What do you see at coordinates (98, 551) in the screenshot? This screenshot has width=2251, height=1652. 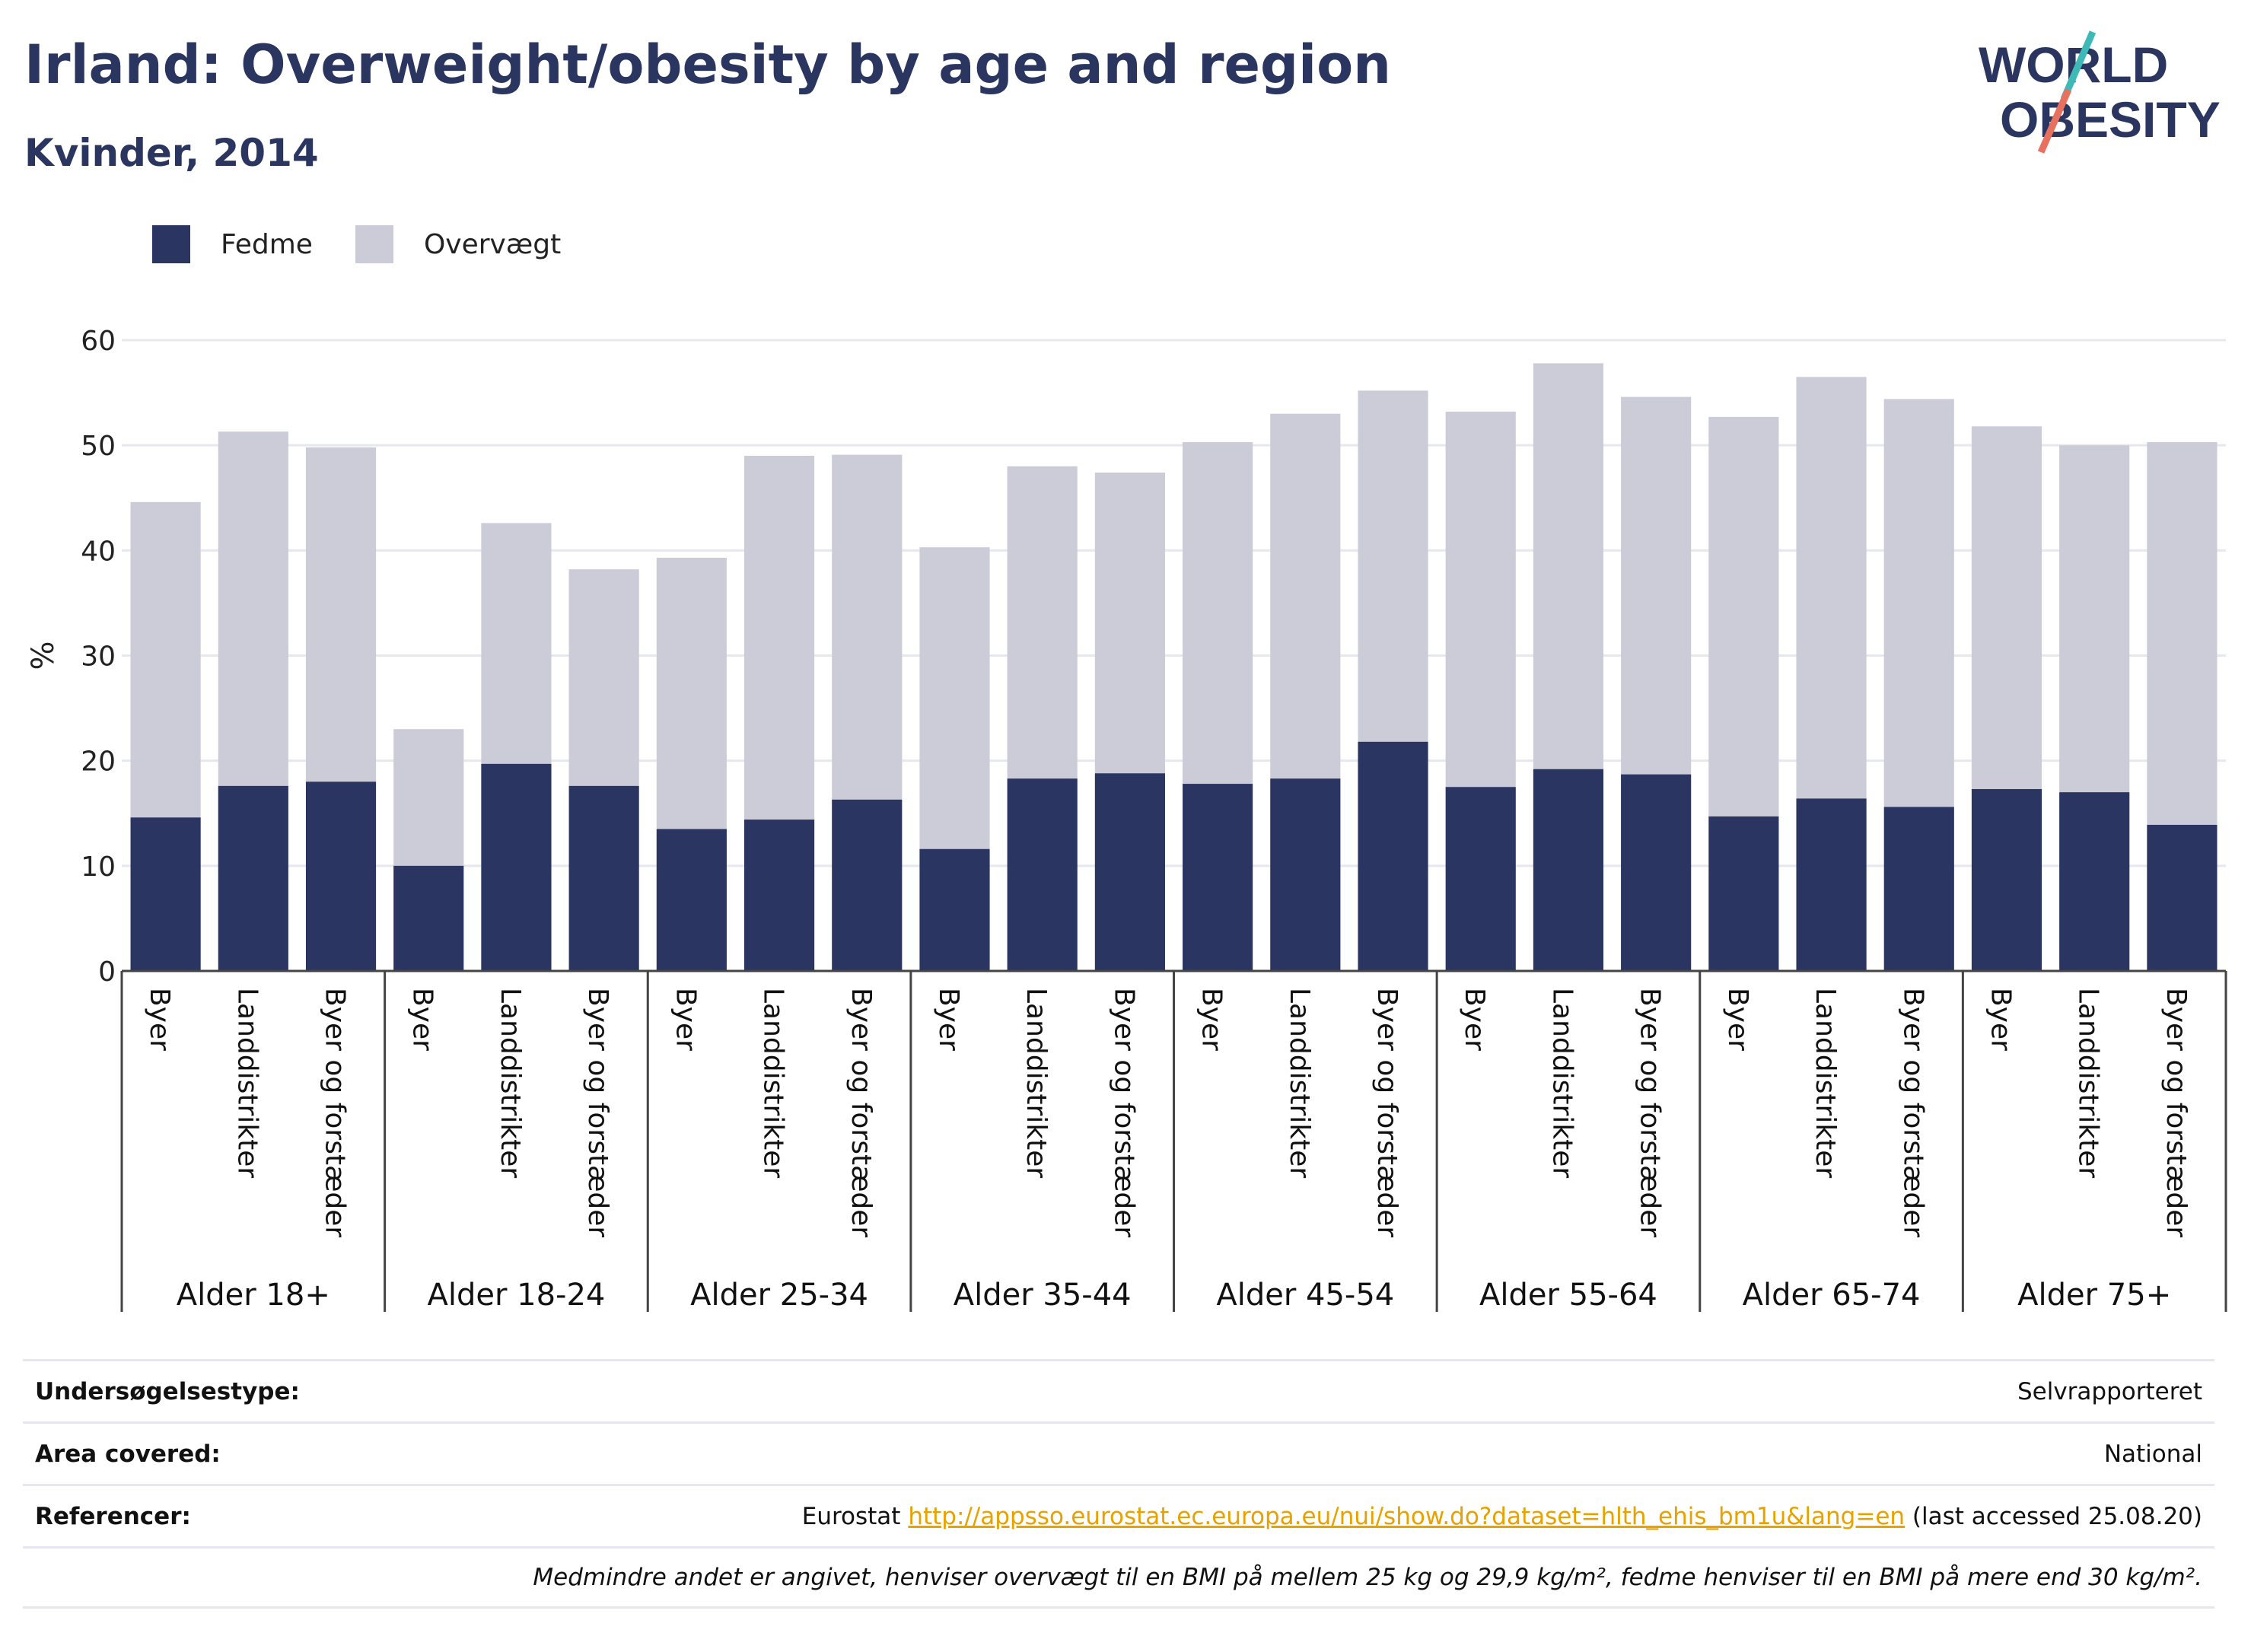 I see `y-tick-label: 40` at bounding box center [98, 551].